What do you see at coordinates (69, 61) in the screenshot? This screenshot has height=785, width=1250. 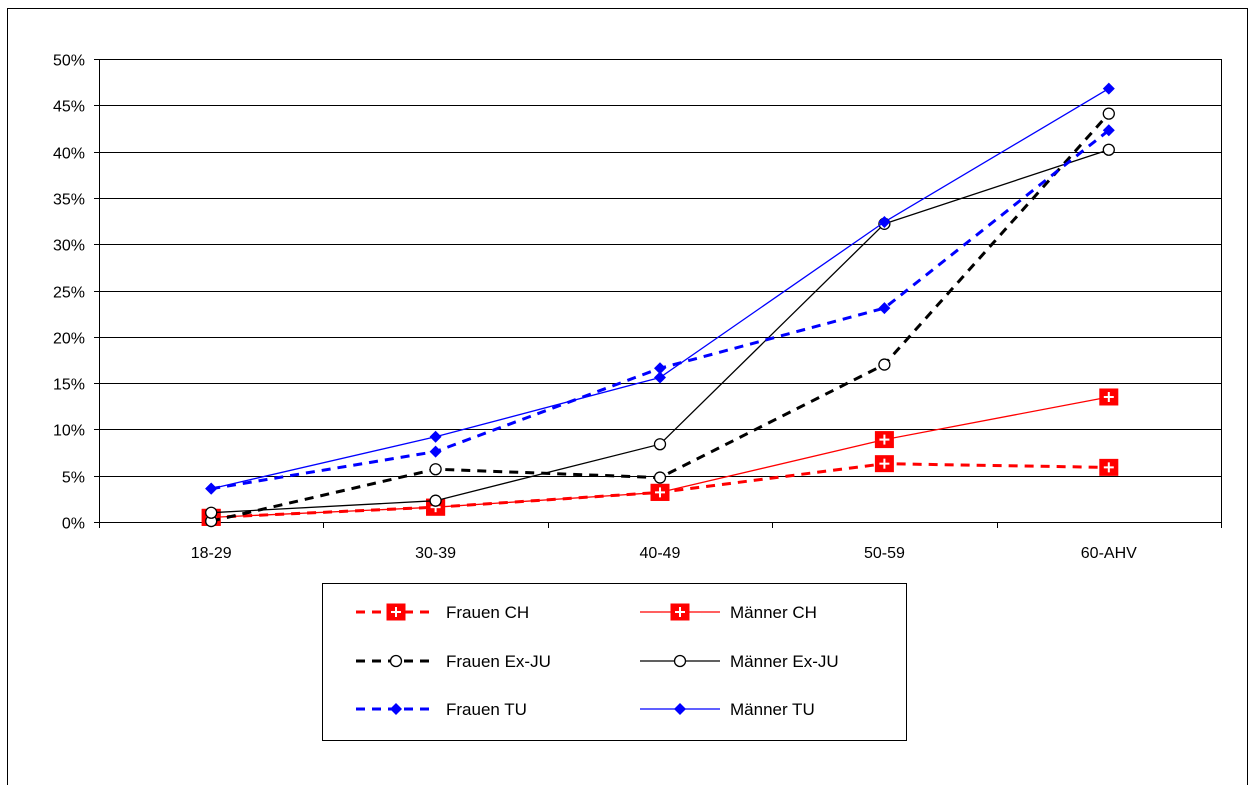 I see `y-tick-label: 50%` at bounding box center [69, 61].